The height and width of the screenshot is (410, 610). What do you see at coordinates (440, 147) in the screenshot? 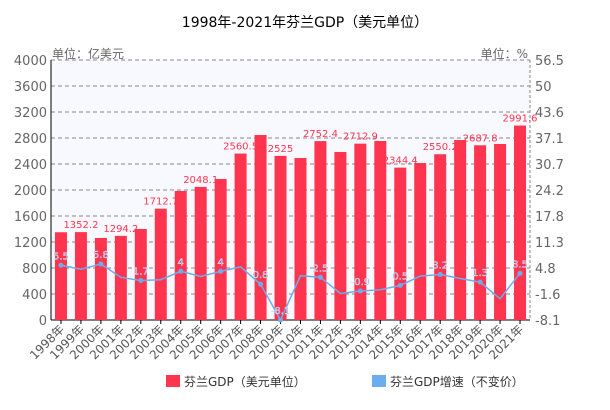
I see `bar-data-label: 2550.2` at bounding box center [440, 147].